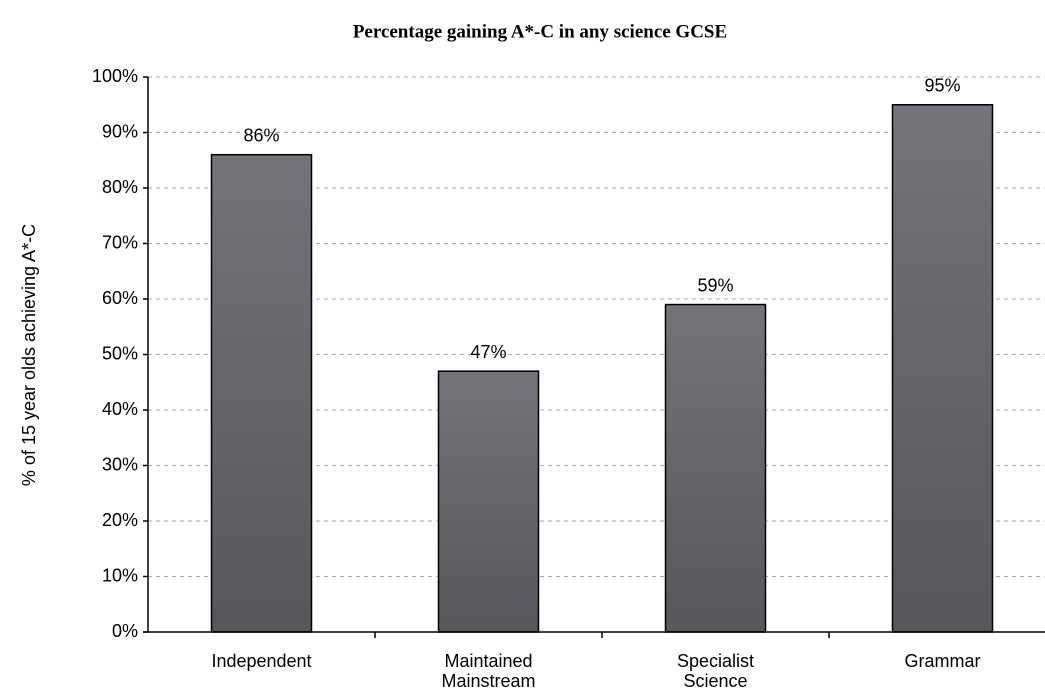 This screenshot has height=695, width=1045. I want to click on y-tick-label: 30%, so click(120, 464).